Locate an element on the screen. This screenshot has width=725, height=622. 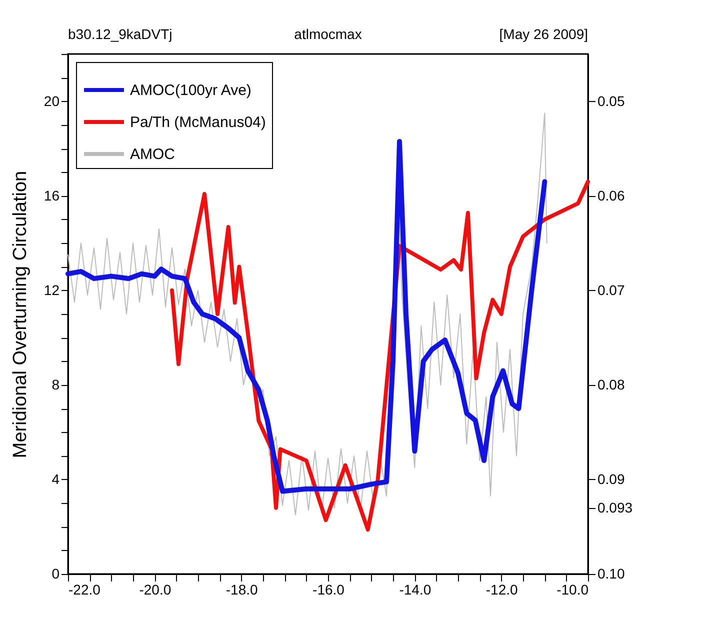
x-tick-label: -20.0 is located at coordinates (155, 590).